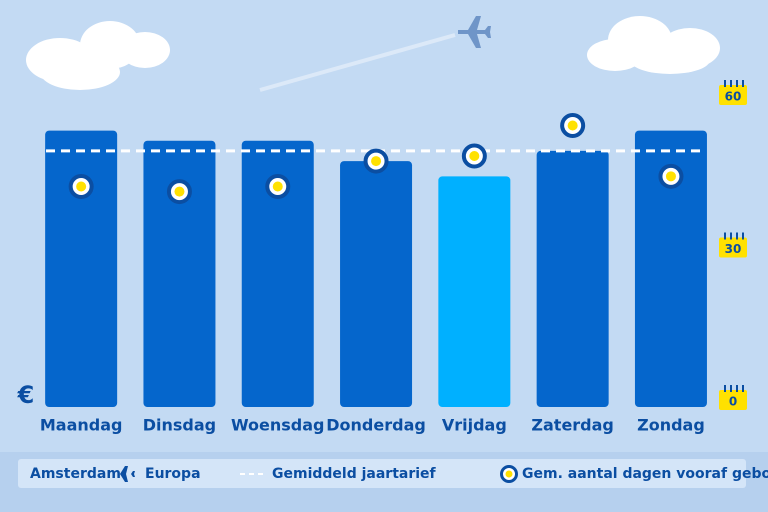 The height and width of the screenshot is (512, 768). I want to click on x-tick-label: Zaterdag, so click(572, 425).